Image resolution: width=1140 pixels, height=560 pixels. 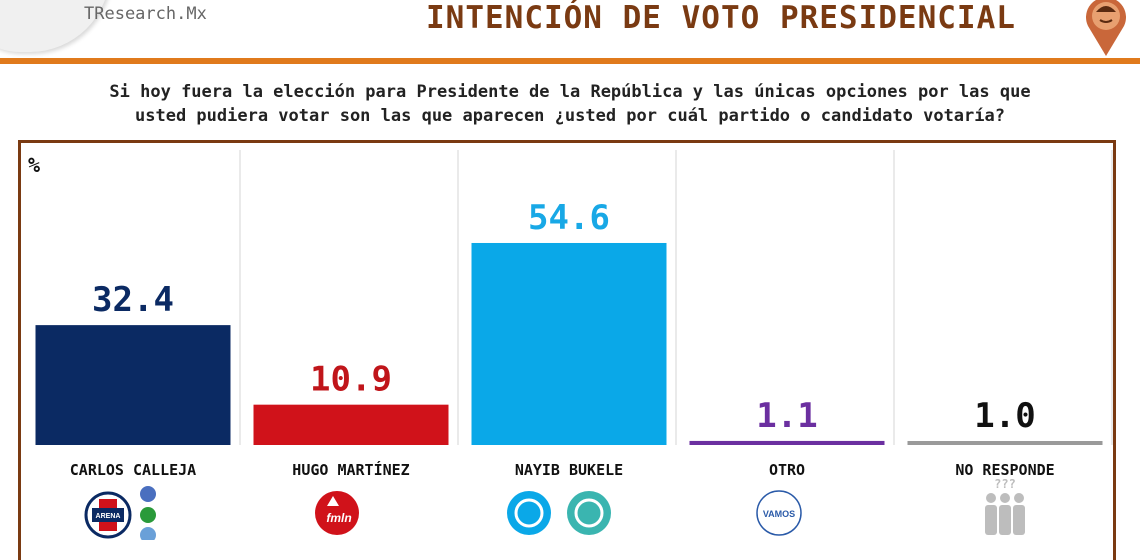 I want to click on category-label: NO RESPONDE, so click(x=1004, y=470).